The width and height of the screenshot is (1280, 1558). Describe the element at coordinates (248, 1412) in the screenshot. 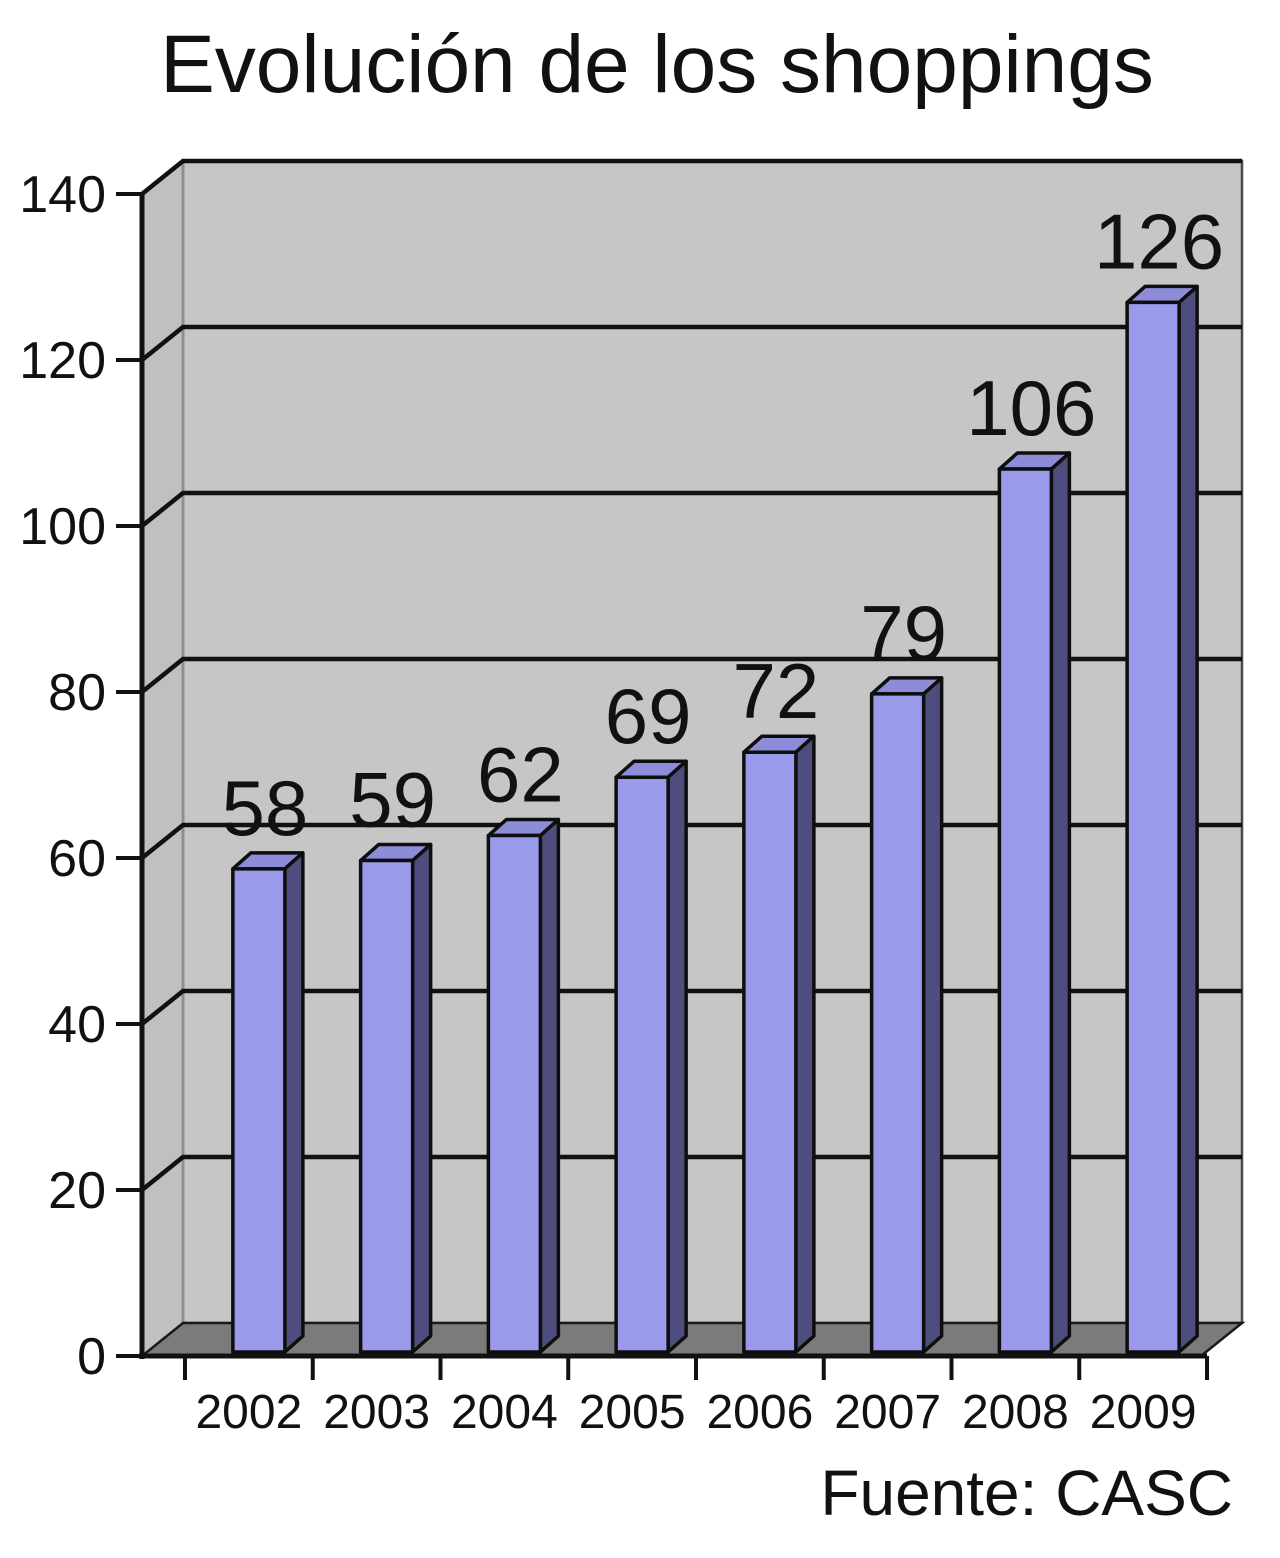

I see `x-tick-label-2002: 2002` at that location.